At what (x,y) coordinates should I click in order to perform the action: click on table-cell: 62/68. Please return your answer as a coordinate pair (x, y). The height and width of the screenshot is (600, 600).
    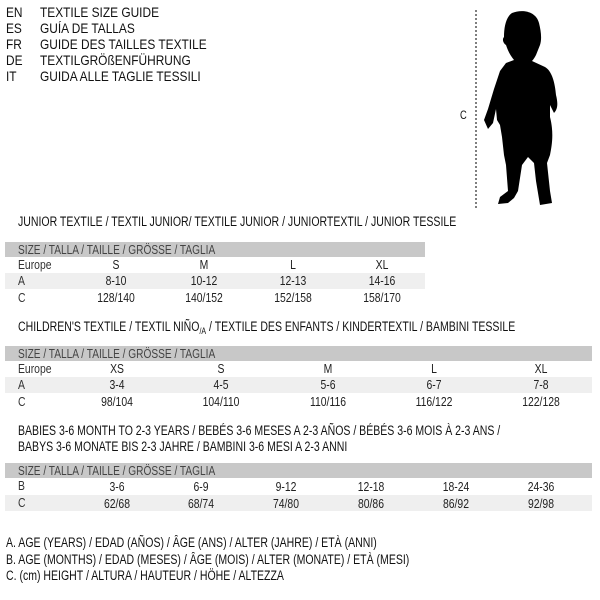
    Looking at the image, I should click on (117, 503).